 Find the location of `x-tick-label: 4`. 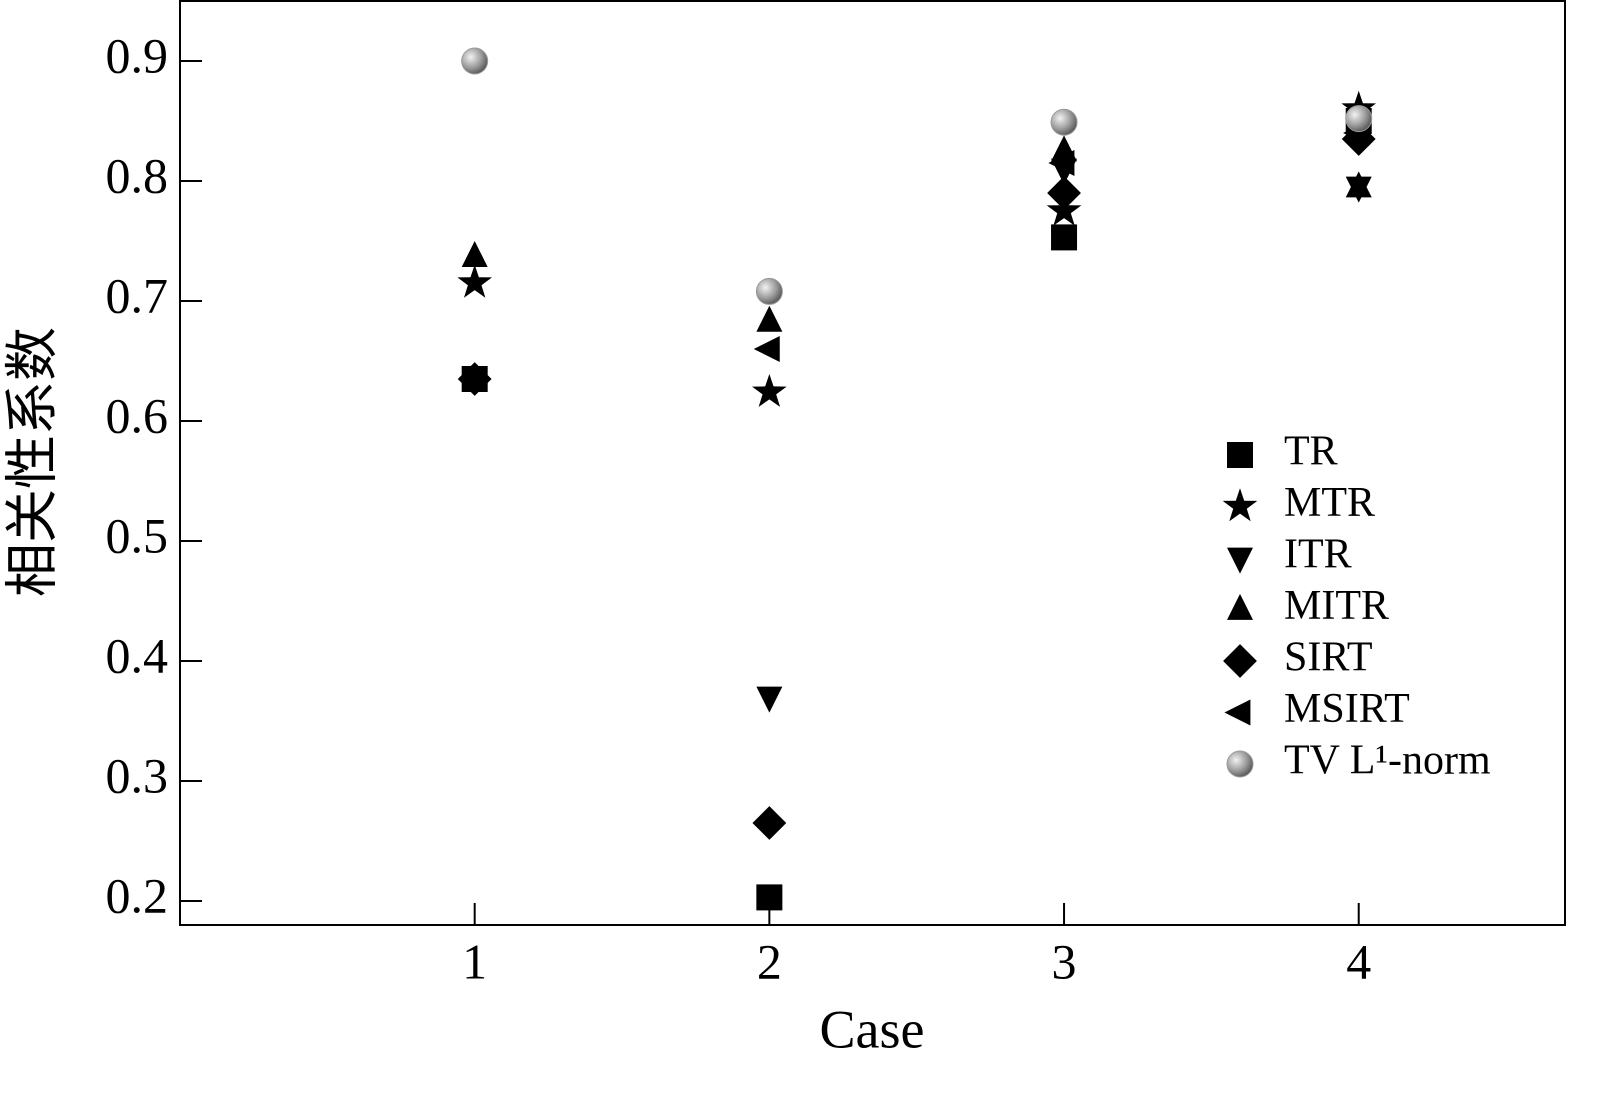

x-tick-label: 4 is located at coordinates (1358, 961).